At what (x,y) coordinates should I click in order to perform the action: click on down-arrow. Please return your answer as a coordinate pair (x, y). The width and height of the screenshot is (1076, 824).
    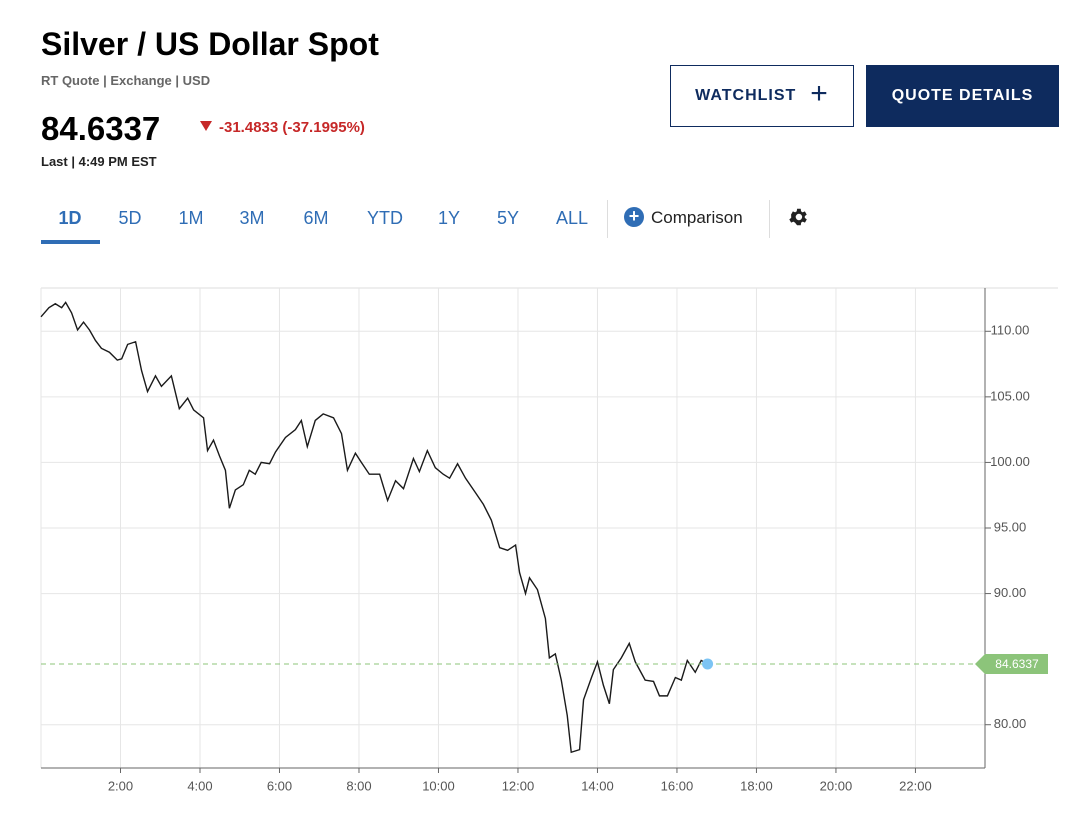
    Looking at the image, I should click on (206, 126).